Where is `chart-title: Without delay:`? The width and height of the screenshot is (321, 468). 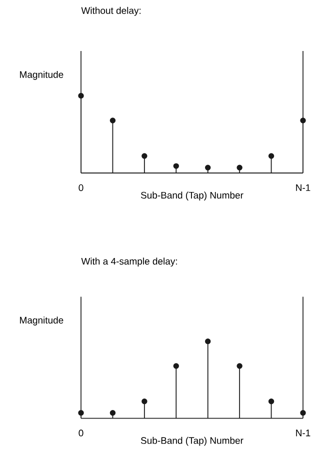
chart-title: Without delay: is located at coordinates (111, 11).